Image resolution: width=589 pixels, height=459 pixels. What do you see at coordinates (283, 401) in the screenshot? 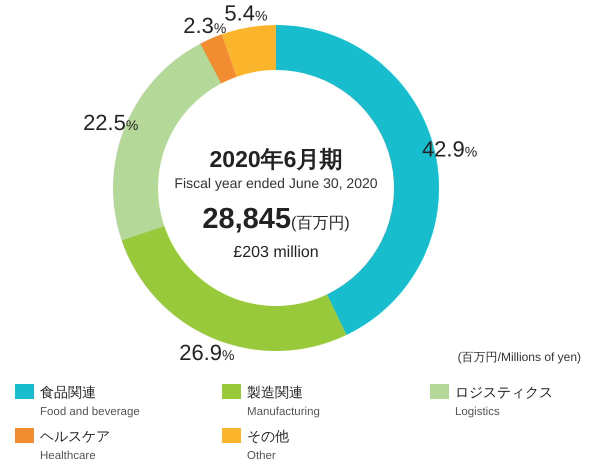
I see `legend-label: 製造関連 Manufacturing` at bounding box center [283, 401].